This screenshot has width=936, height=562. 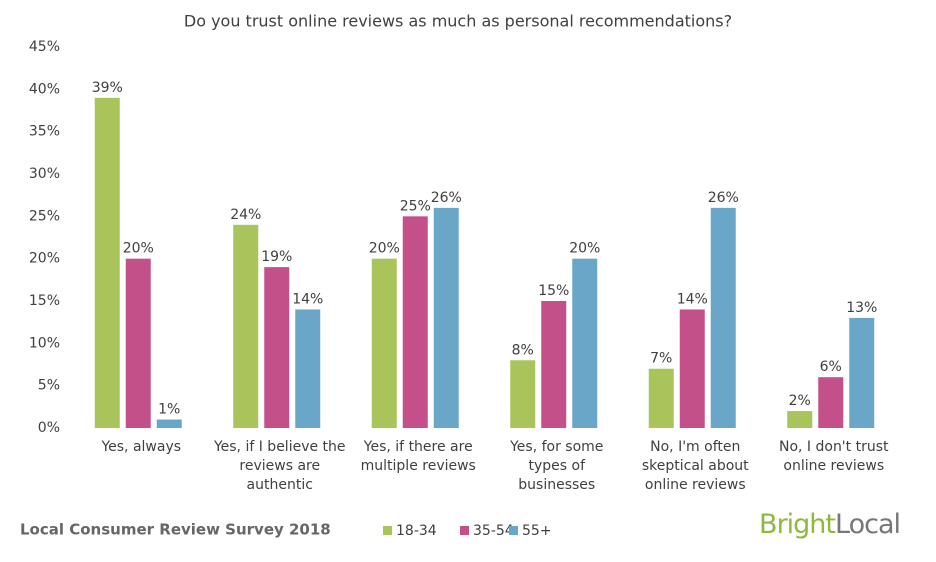 I want to click on y-tick-label: 5%, so click(x=49, y=386).